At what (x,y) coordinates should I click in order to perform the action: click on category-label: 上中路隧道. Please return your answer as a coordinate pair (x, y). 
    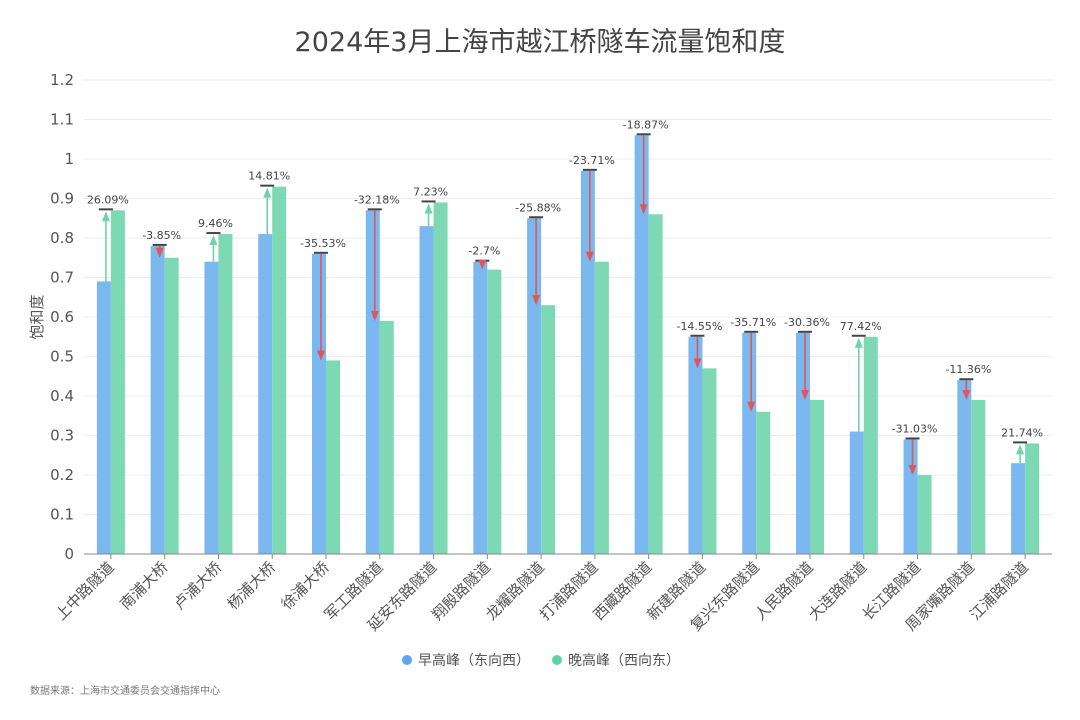
    Looking at the image, I should click on (85, 591).